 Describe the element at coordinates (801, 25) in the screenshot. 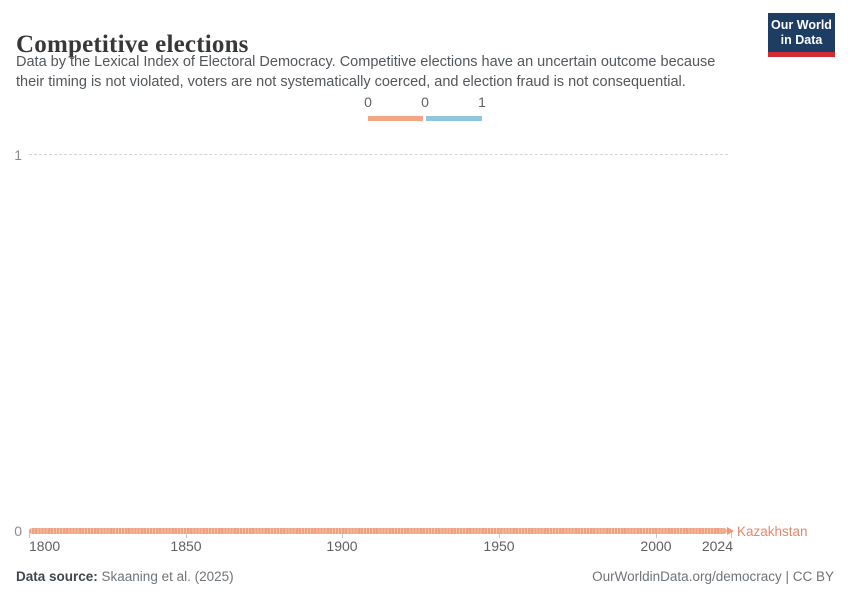

I see `owid-logo-line1: Our World` at that location.